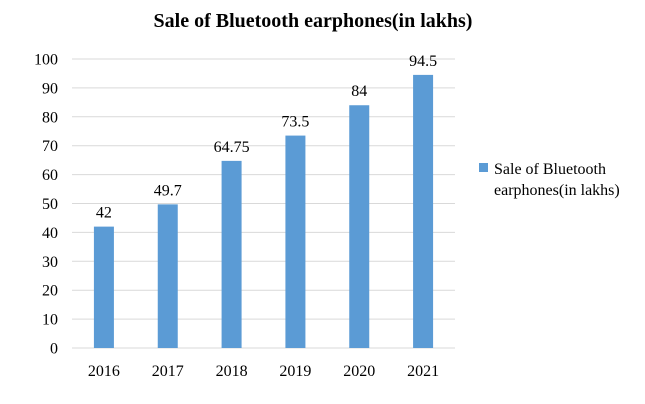  What do you see at coordinates (550, 169) in the screenshot?
I see `legend-label: Sale of Bluetooth` at bounding box center [550, 169].